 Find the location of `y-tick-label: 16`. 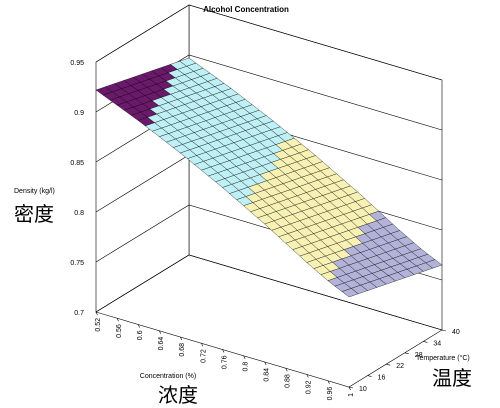

y-tick-label: 16 is located at coordinates (382, 378).